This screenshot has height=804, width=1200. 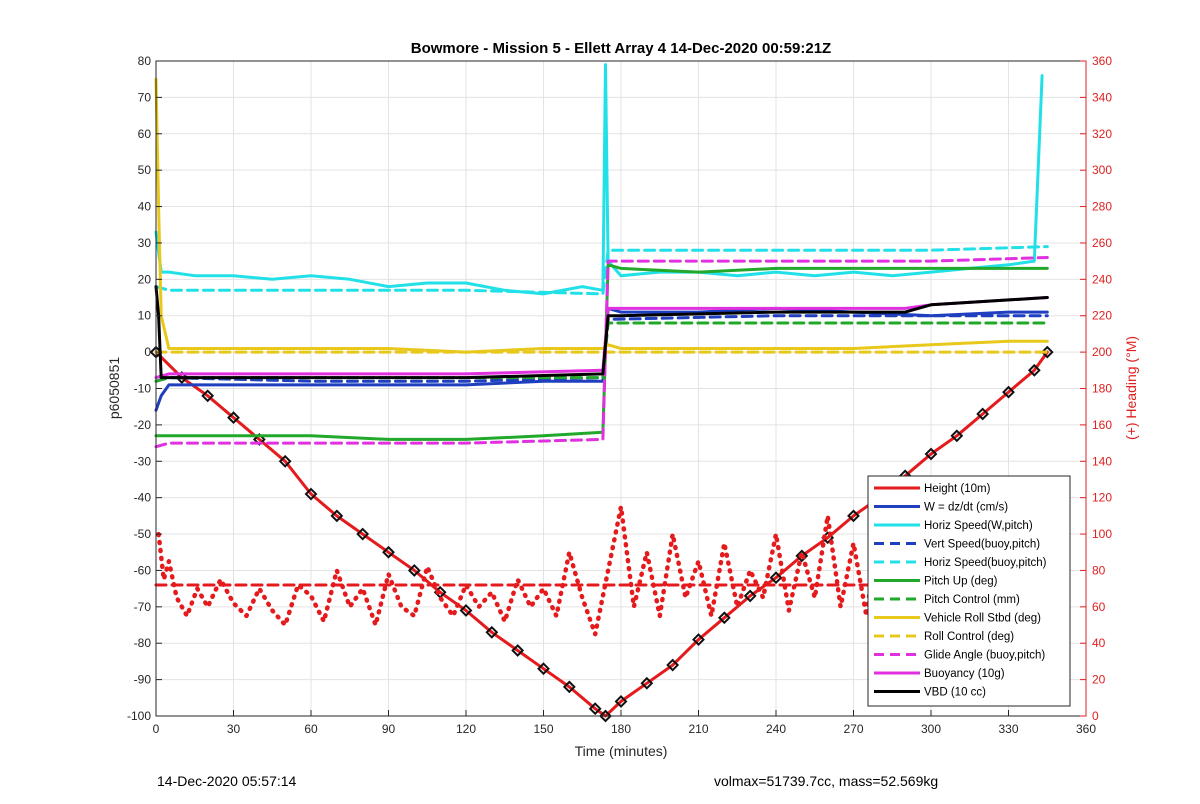 I want to click on y2-tick-label: 0, so click(x=1095, y=716).